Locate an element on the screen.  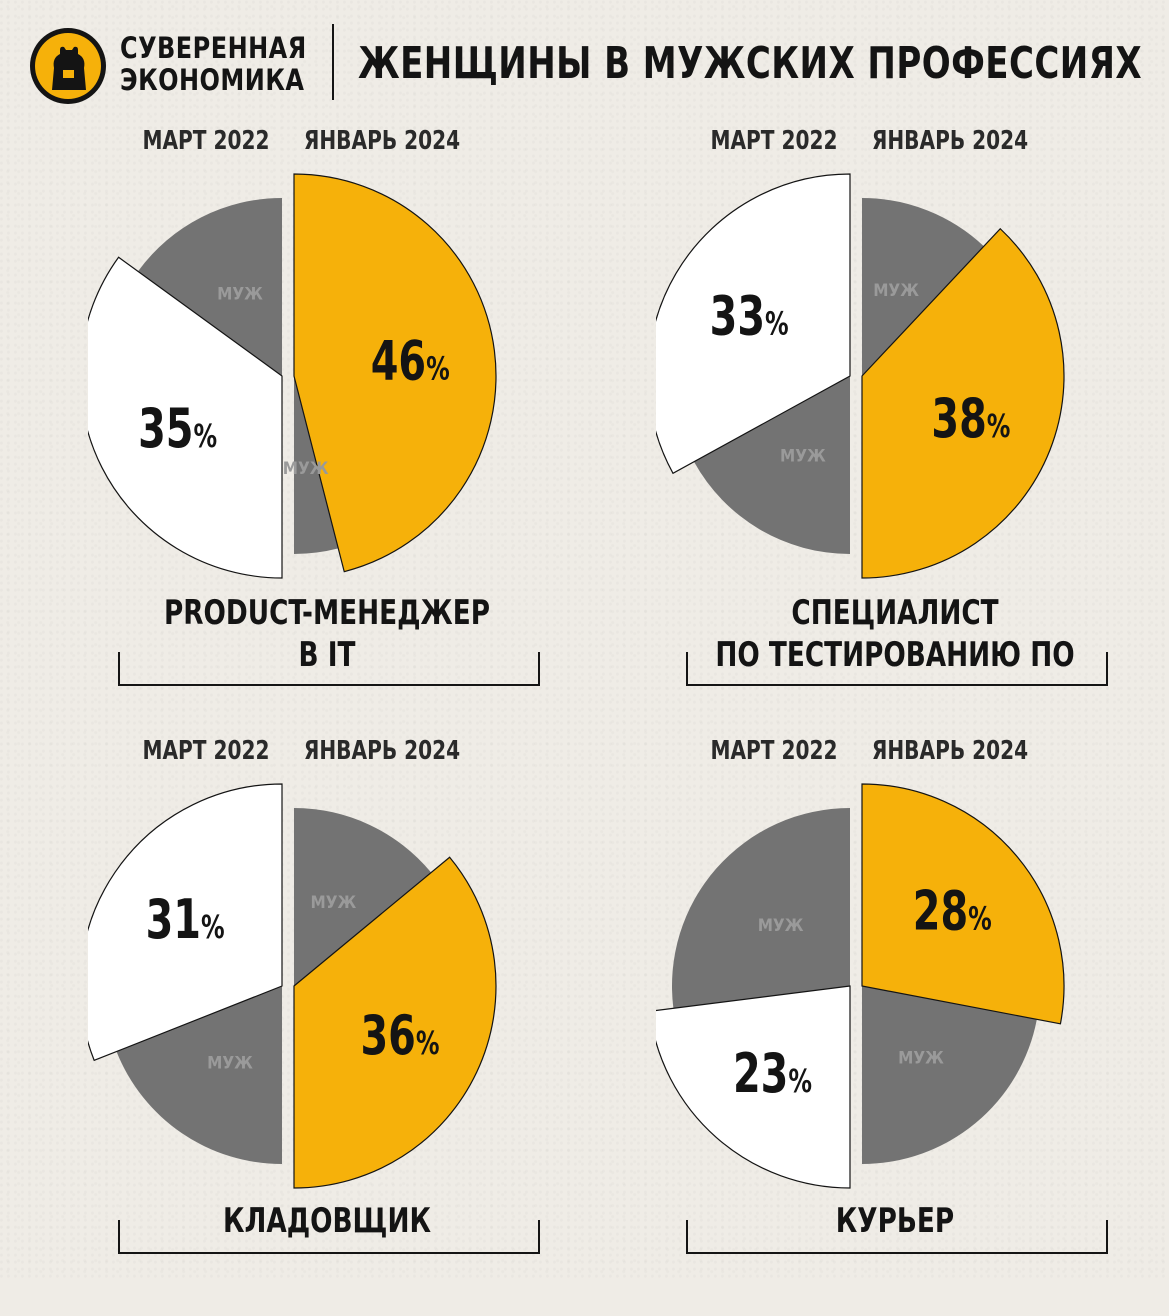
women-share-label-march-2022: 31% is located at coordinates (185, 919).